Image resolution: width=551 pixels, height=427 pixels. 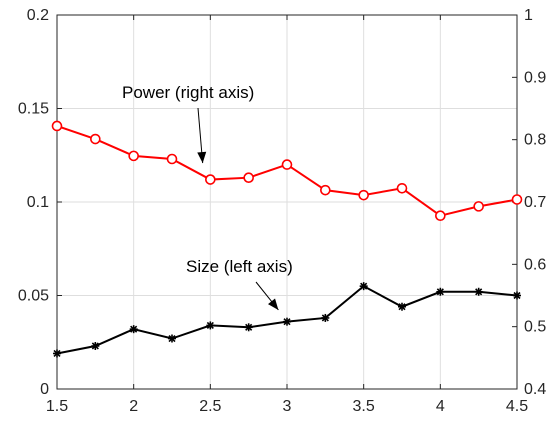 What do you see at coordinates (57, 406) in the screenshot?
I see `x-tick-label: 1.5` at bounding box center [57, 406].